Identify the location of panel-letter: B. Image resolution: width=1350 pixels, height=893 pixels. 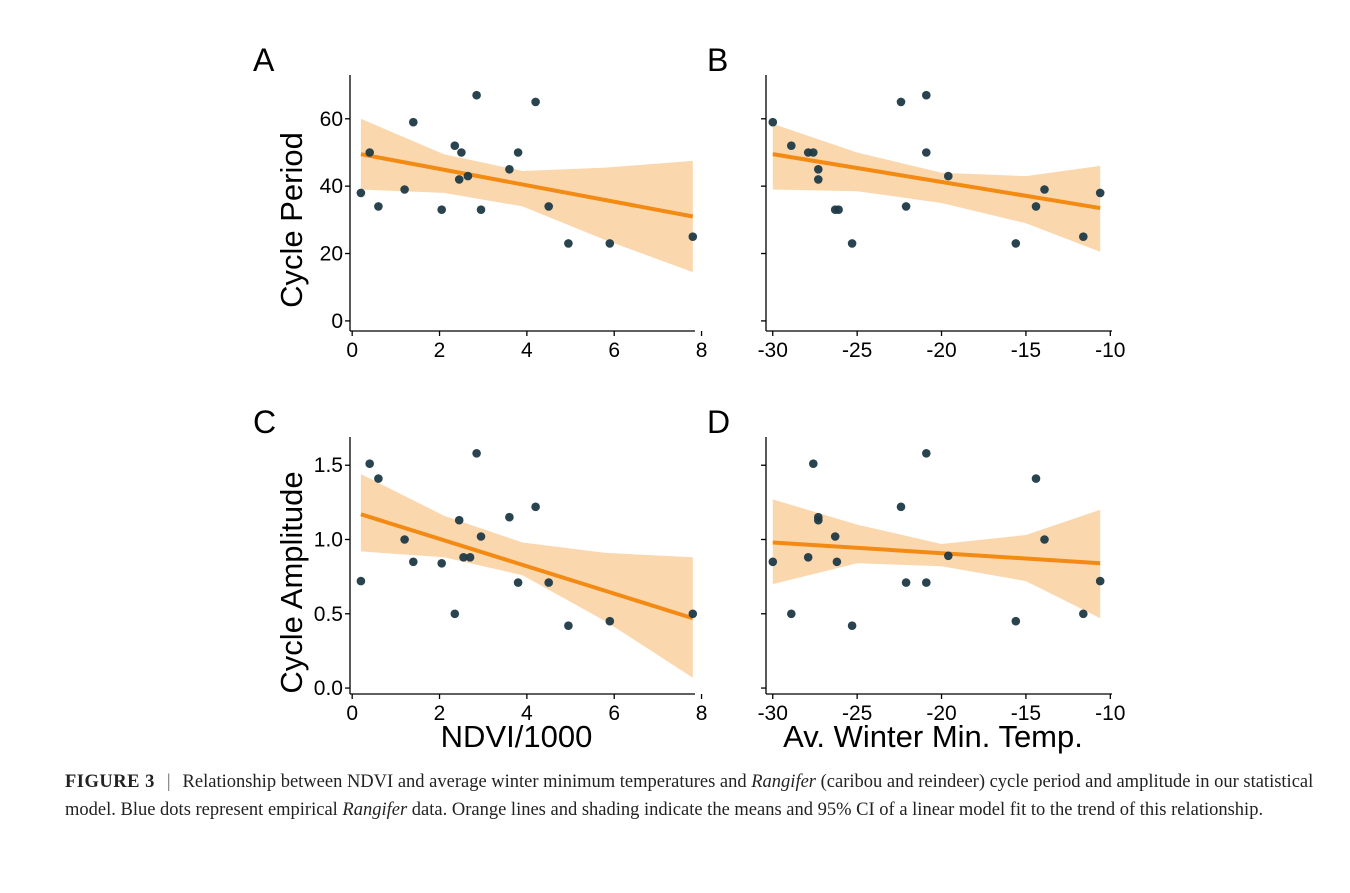
(717, 60).